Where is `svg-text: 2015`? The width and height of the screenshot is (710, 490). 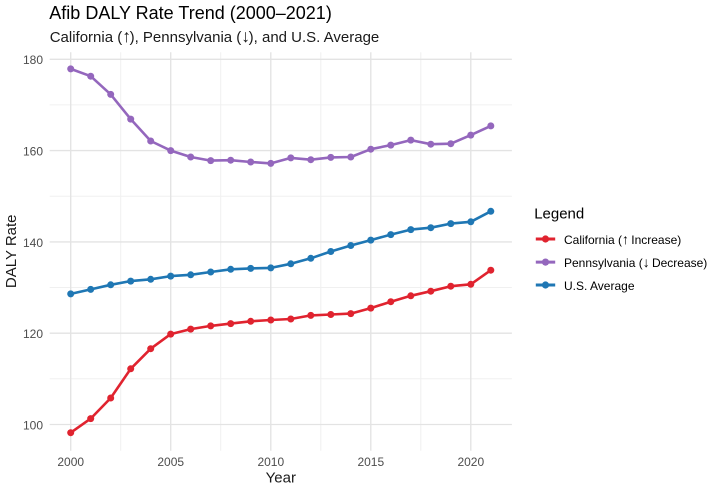 svg-text: 2015 is located at coordinates (370, 462).